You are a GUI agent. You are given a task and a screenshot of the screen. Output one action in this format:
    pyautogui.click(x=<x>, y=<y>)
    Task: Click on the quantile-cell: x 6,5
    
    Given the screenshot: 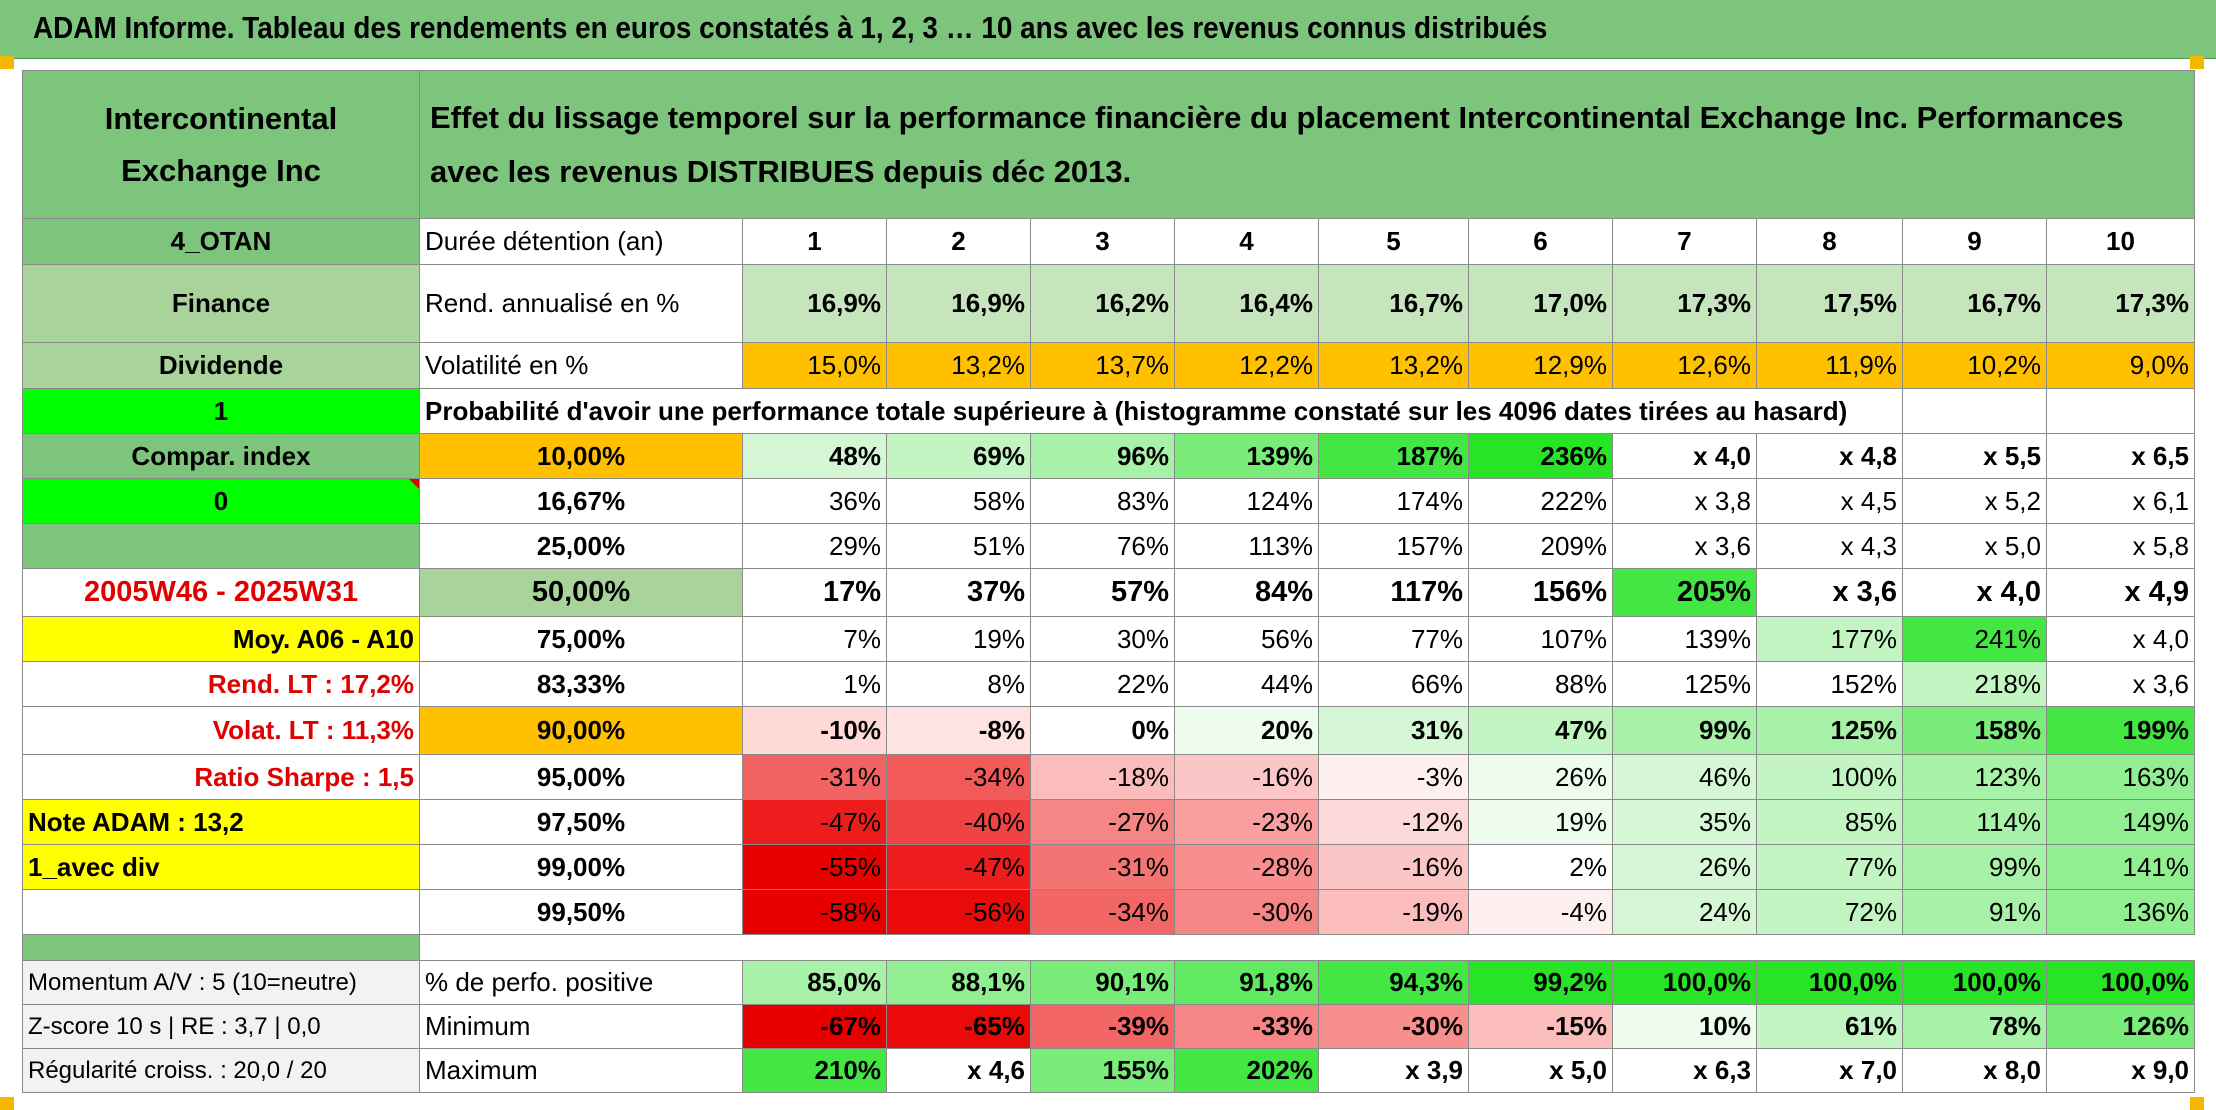 What is the action you would take?
    pyautogui.click(x=2120, y=456)
    